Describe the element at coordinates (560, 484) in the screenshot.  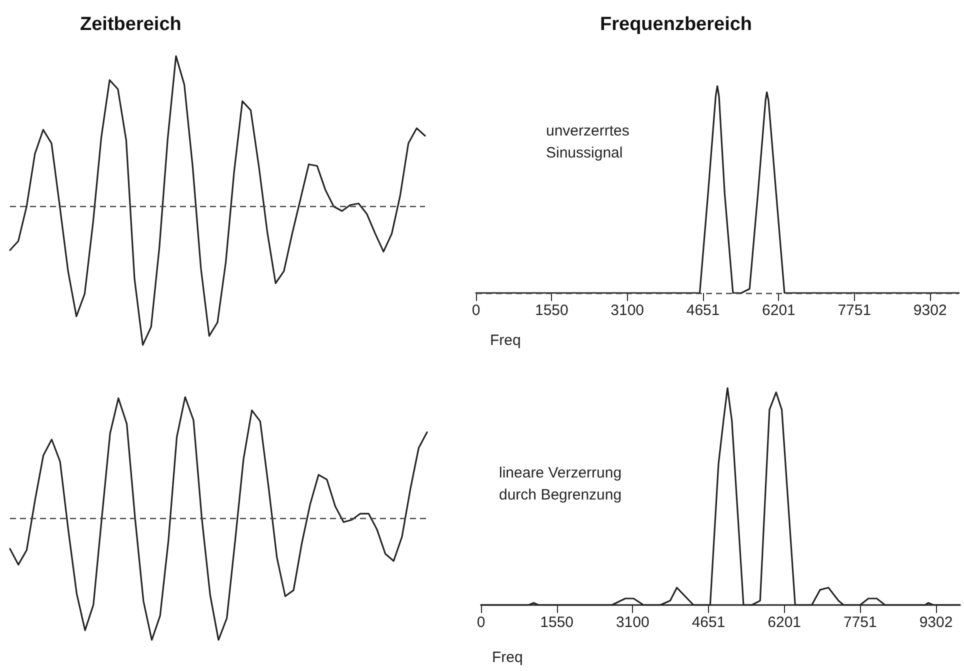
I see `annotation: lineare Verzerrung durch Begrenzung` at that location.